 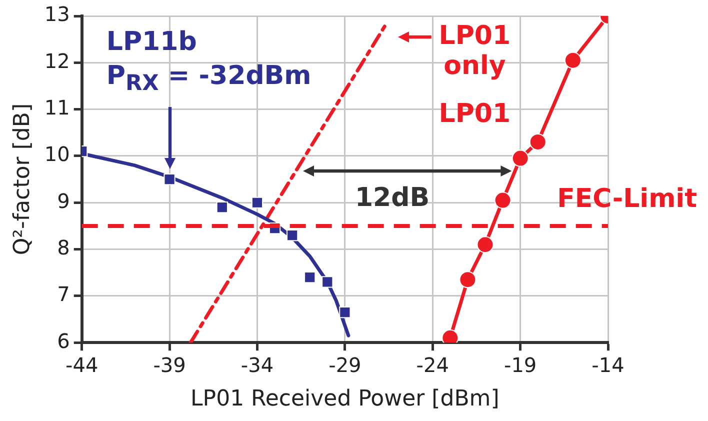 What do you see at coordinates (82, 364) in the screenshot?
I see `x-tick-label: -44` at bounding box center [82, 364].